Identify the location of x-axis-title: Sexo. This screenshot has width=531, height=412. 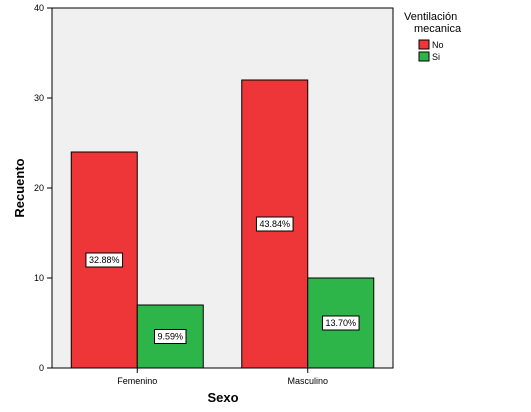
(222, 397).